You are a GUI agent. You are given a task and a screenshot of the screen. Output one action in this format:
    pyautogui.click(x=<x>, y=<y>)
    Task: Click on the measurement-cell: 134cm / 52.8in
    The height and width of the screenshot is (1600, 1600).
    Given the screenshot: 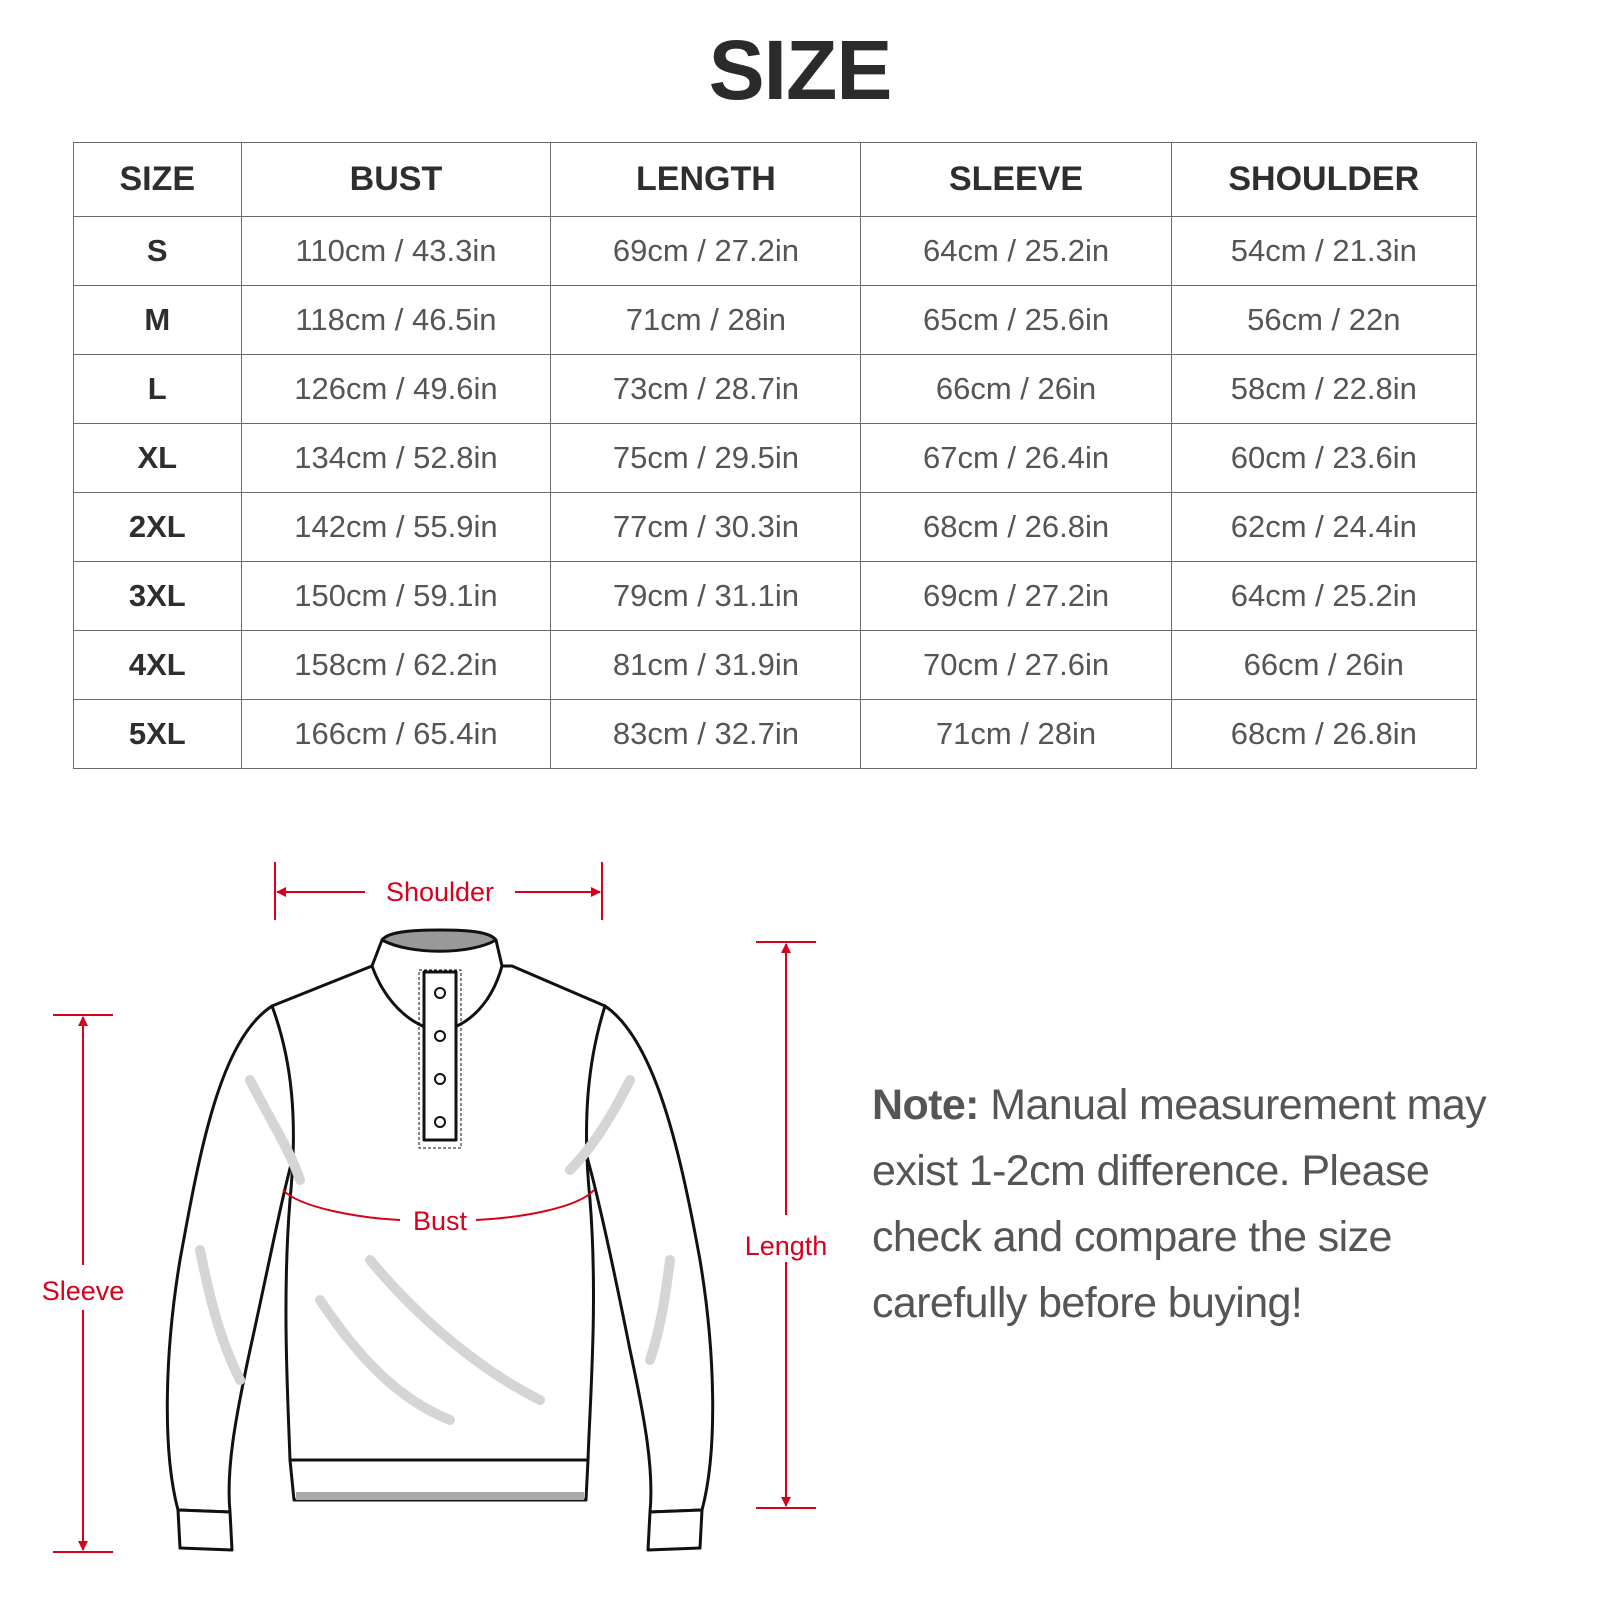 What is the action you would take?
    pyautogui.click(x=396, y=458)
    